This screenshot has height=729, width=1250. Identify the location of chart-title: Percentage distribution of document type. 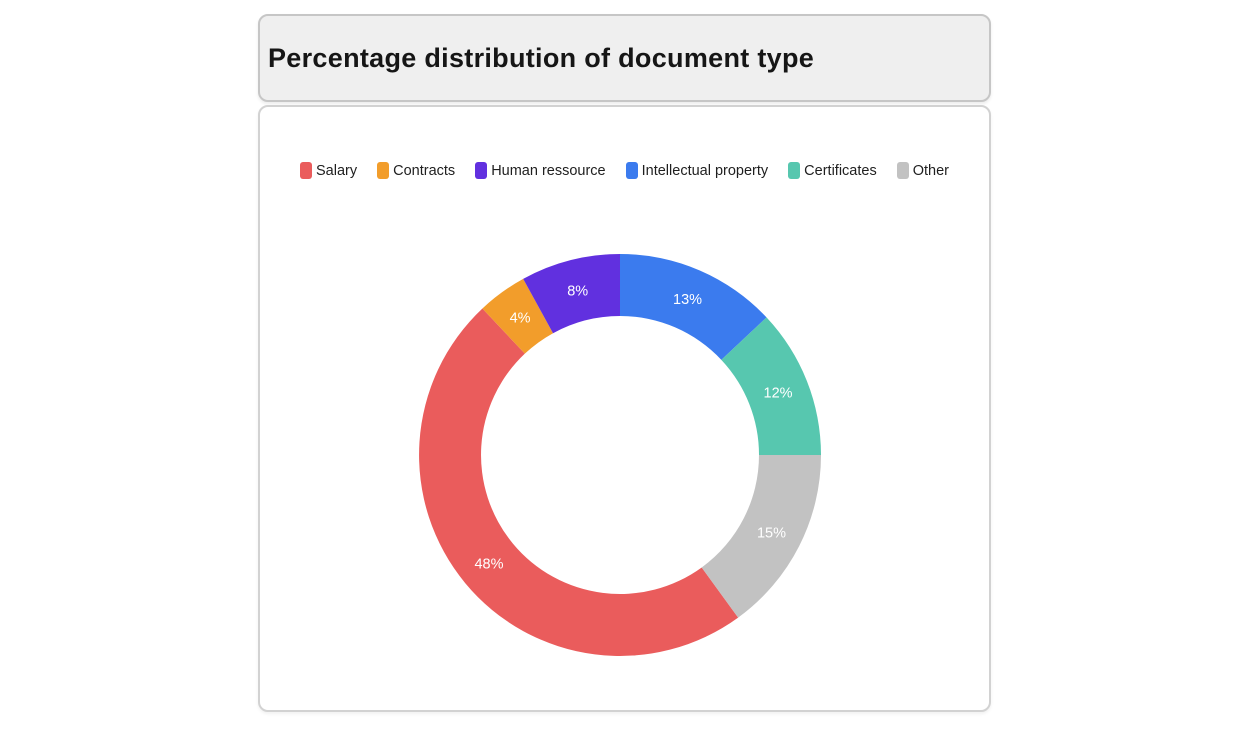
(541, 57).